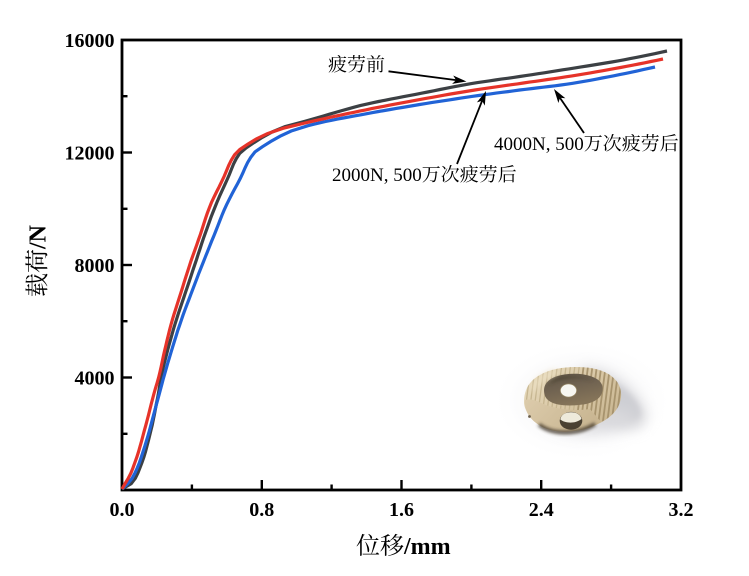 This screenshot has height=576, width=749. What do you see at coordinates (427, 547) in the screenshot?
I see `svg-text: /mm` at bounding box center [427, 547].